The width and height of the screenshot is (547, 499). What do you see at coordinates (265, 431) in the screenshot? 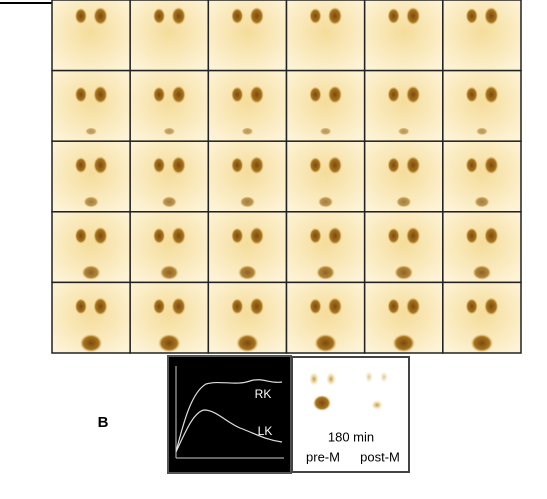
I see `curve-label: LK` at bounding box center [265, 431].